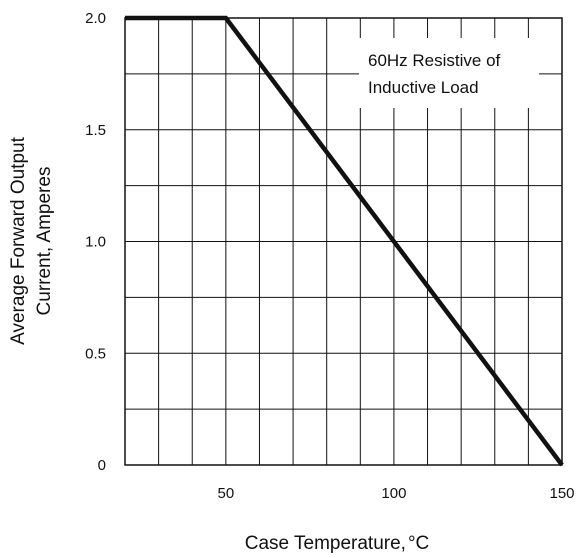  I want to click on x-tick-label: 100, so click(393, 493).